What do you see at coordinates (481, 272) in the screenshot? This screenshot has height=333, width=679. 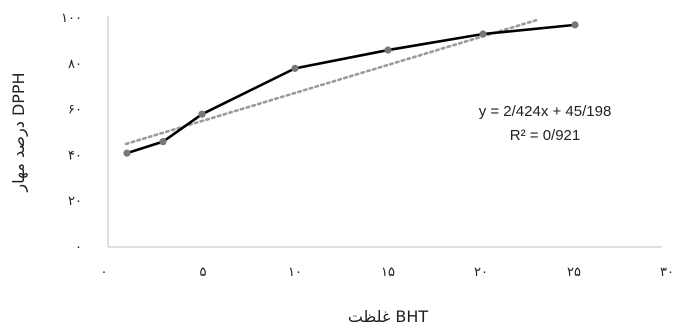 I see `x-tick-label: ۲۰` at bounding box center [481, 272].